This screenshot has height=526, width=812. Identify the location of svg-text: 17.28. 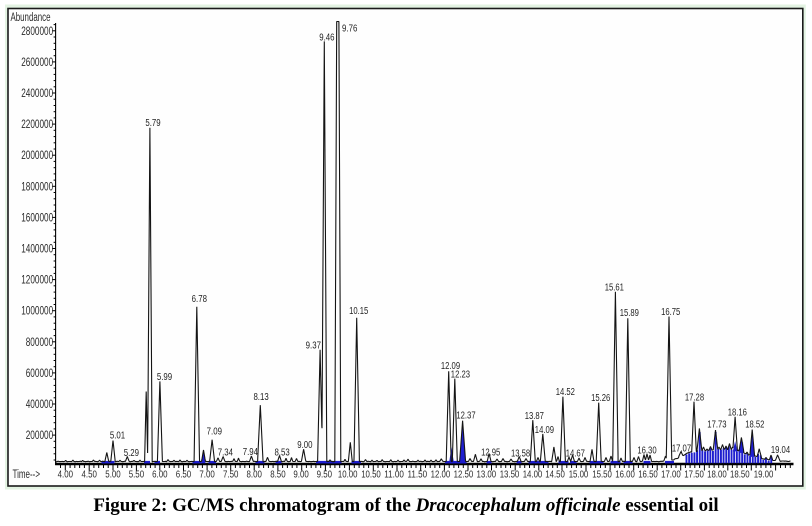
(695, 397).